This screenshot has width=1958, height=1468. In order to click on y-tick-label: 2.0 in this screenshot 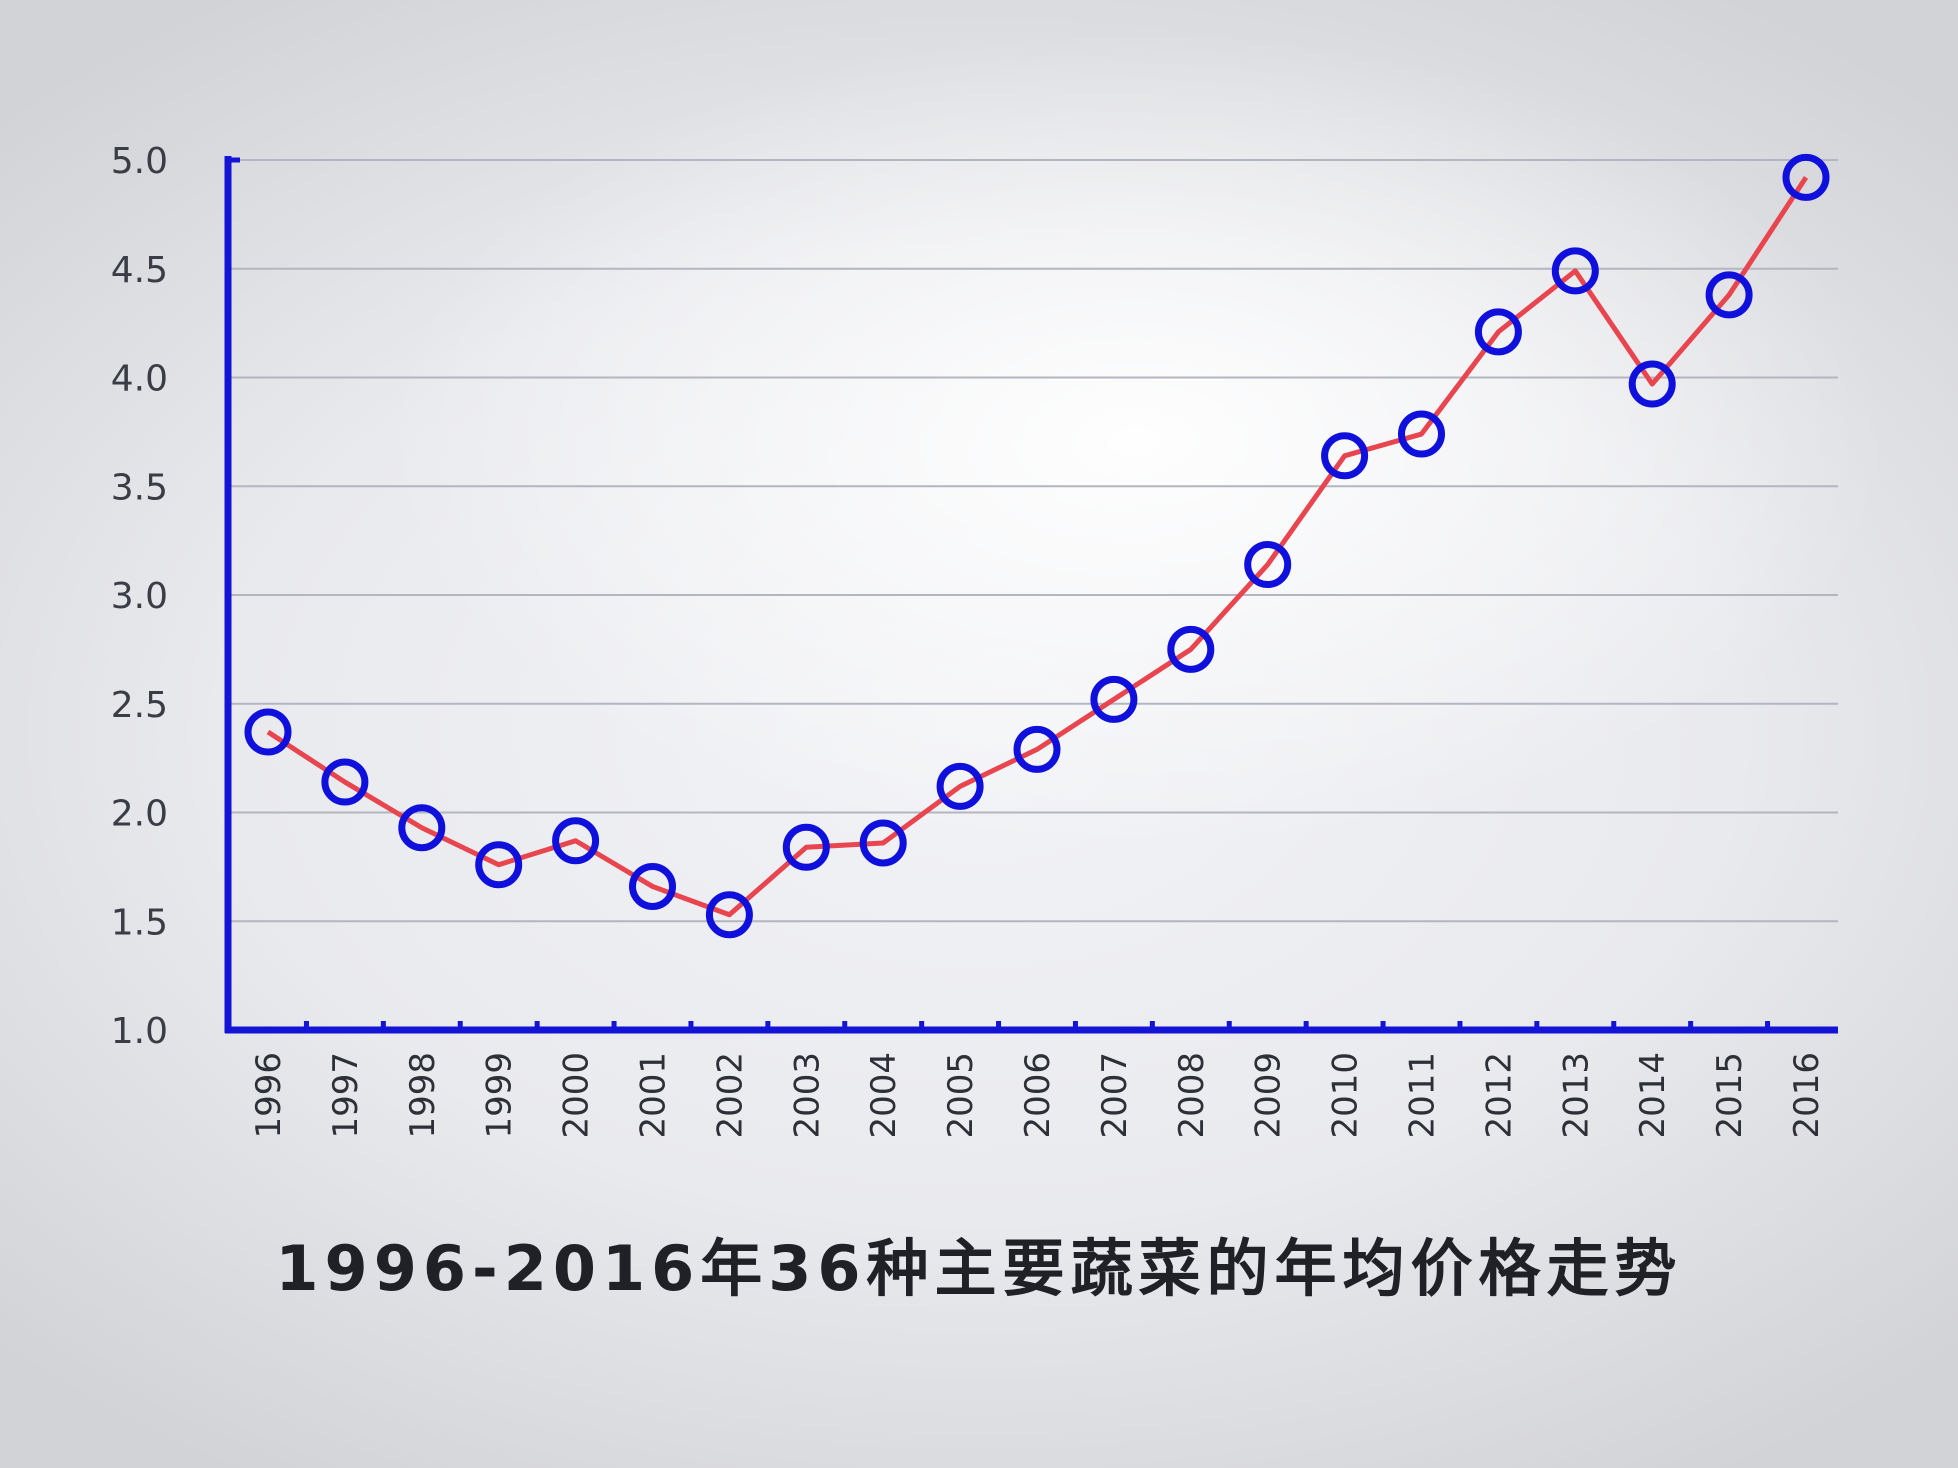, I will do `click(139, 814)`.